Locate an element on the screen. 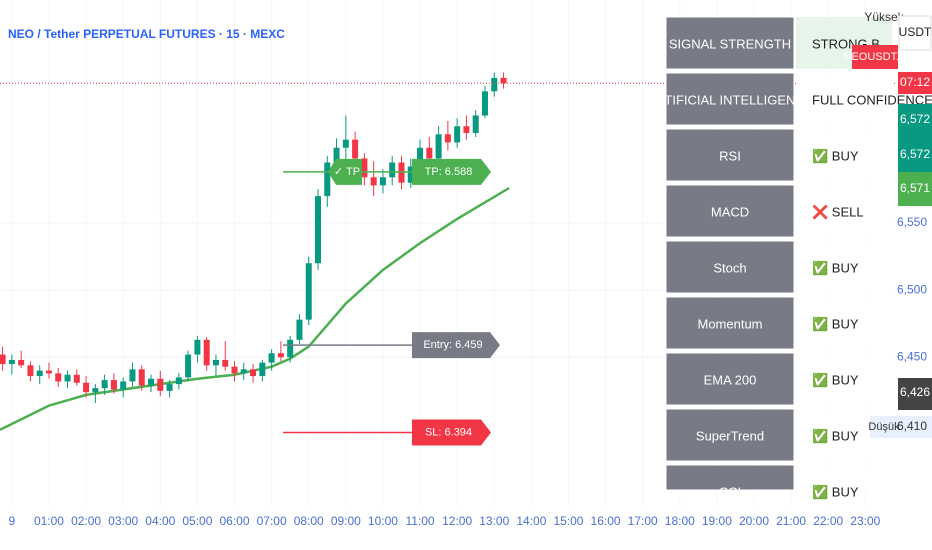 The image size is (932, 550). panel-label: Momentum is located at coordinates (729, 323).